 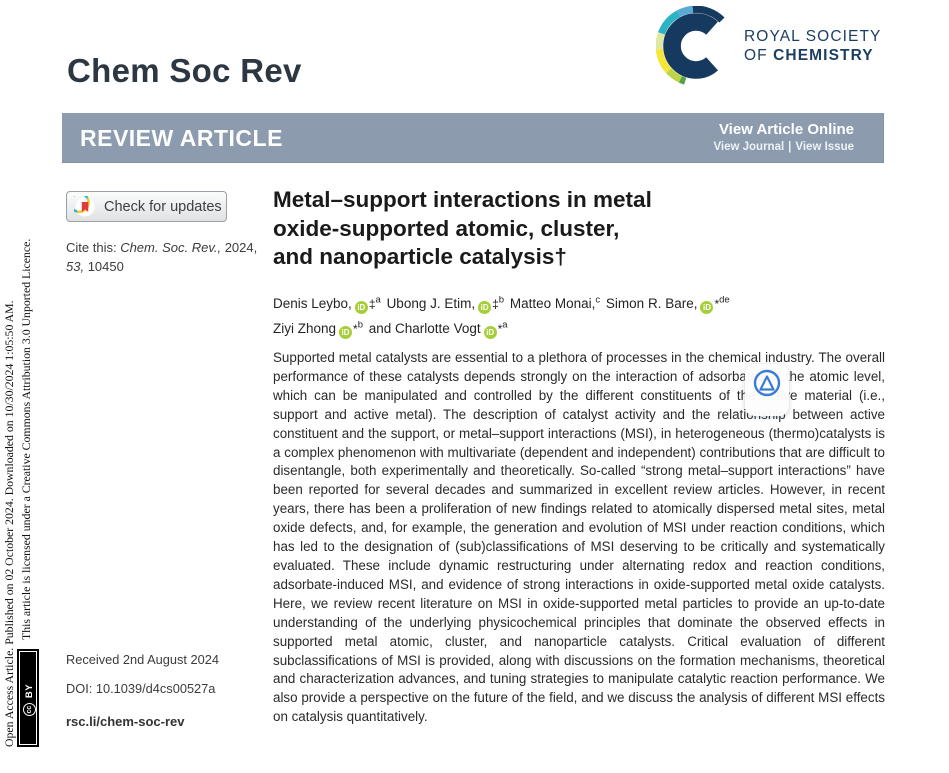 I want to click on cite-year: 2024,, so click(x=239, y=247).